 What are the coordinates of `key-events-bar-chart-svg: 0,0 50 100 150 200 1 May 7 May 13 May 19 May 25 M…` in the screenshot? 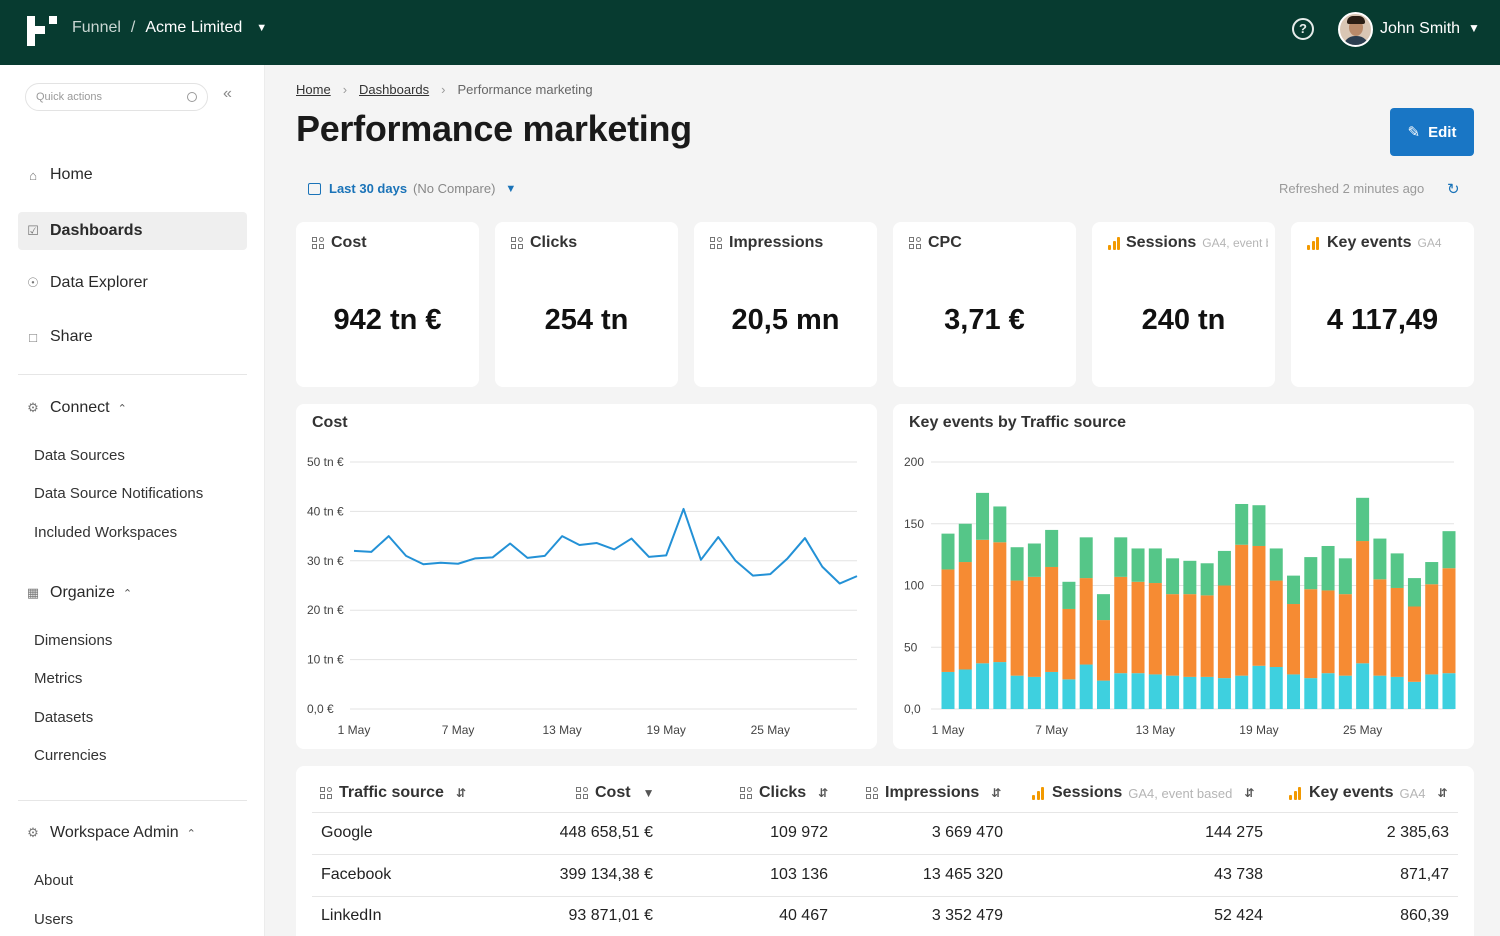 It's located at (1180, 596).